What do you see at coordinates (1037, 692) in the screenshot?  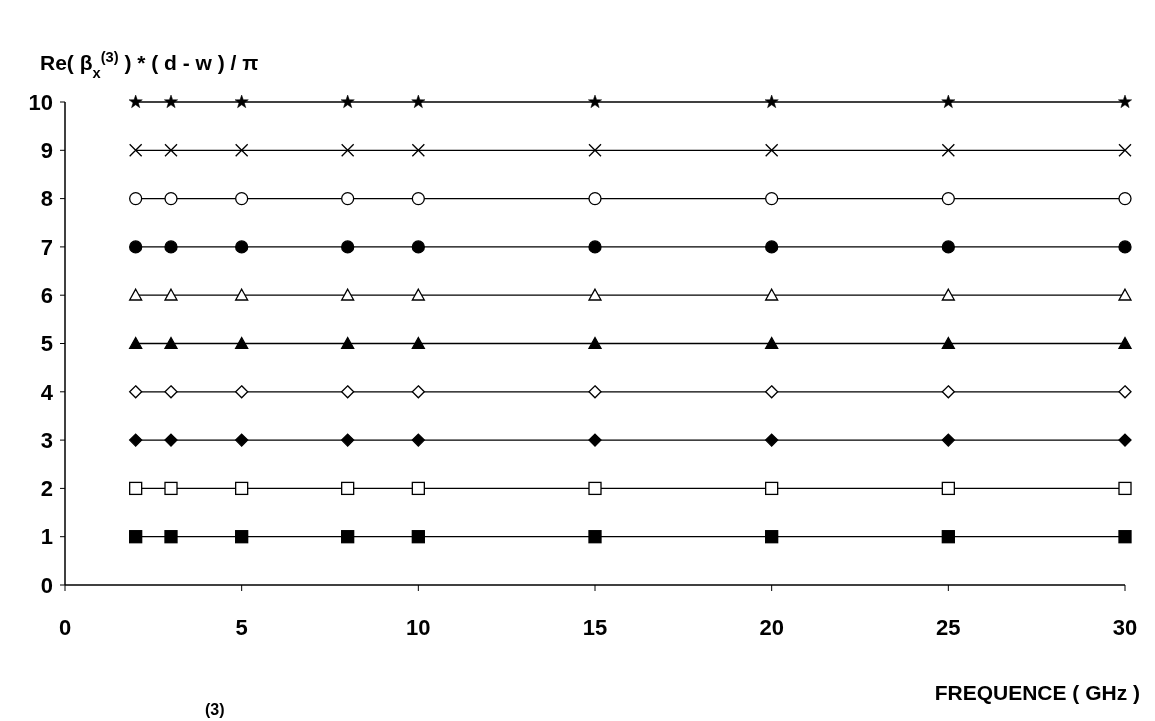 I see `x-axis-title: FREQUENCE ( GHz )` at bounding box center [1037, 692].